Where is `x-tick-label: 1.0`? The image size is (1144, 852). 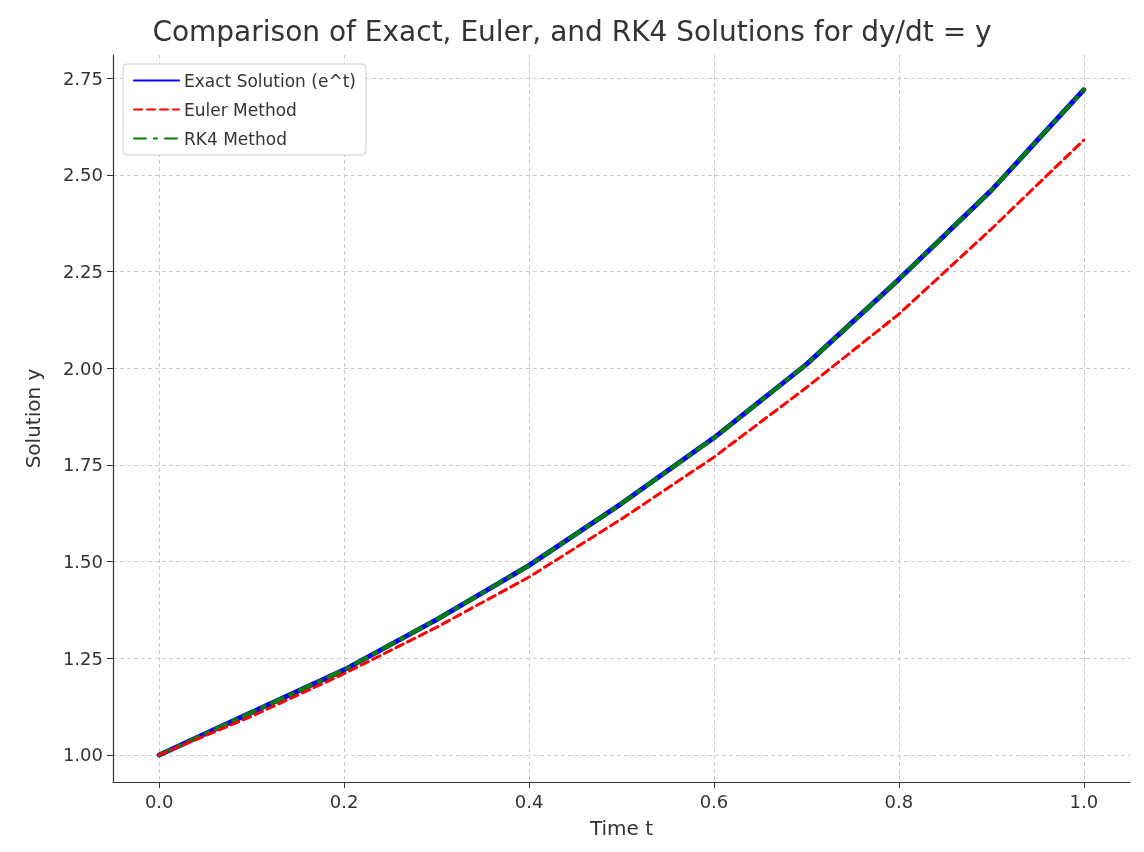 x-tick-label: 1.0 is located at coordinates (1084, 801).